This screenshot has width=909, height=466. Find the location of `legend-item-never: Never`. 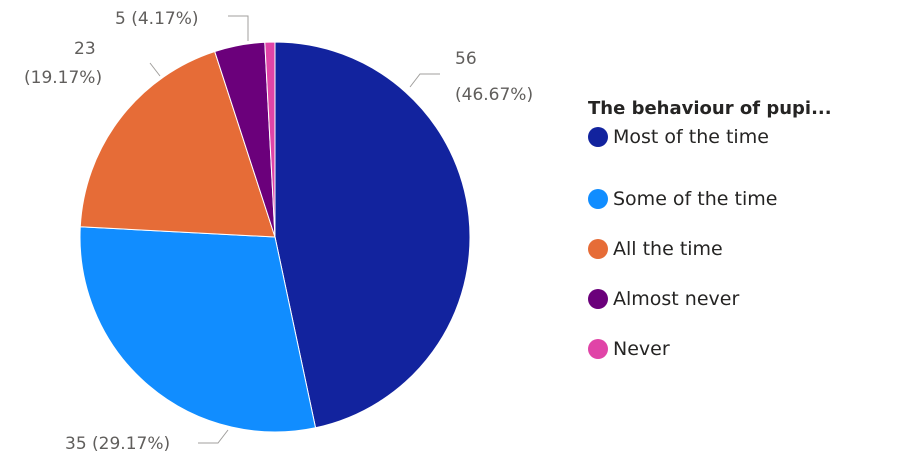

legend-item-never: Never is located at coordinates (710, 349).